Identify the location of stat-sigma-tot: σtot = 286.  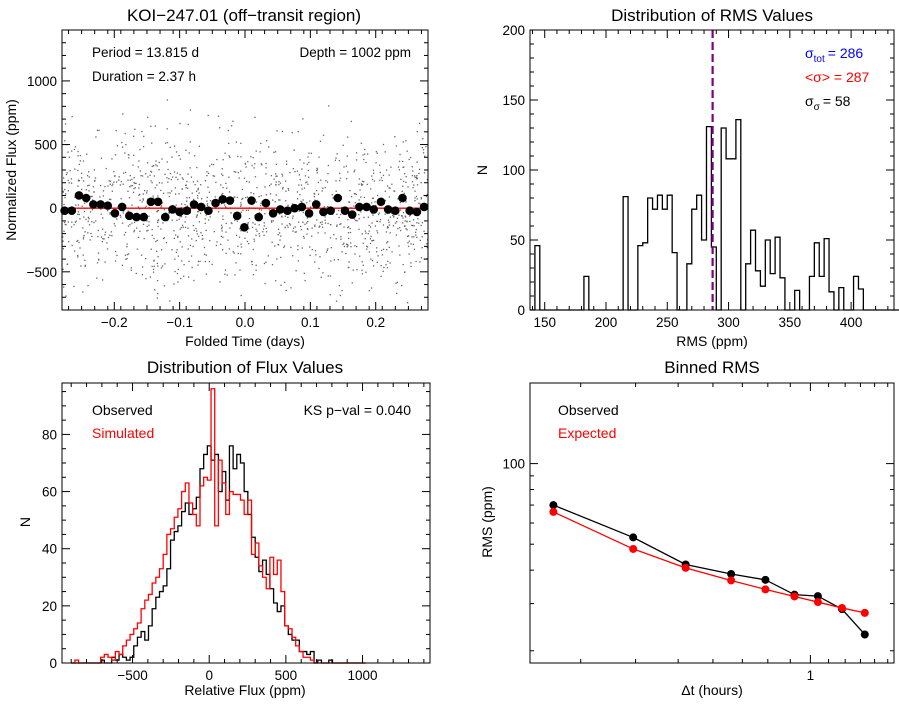
(834, 55).